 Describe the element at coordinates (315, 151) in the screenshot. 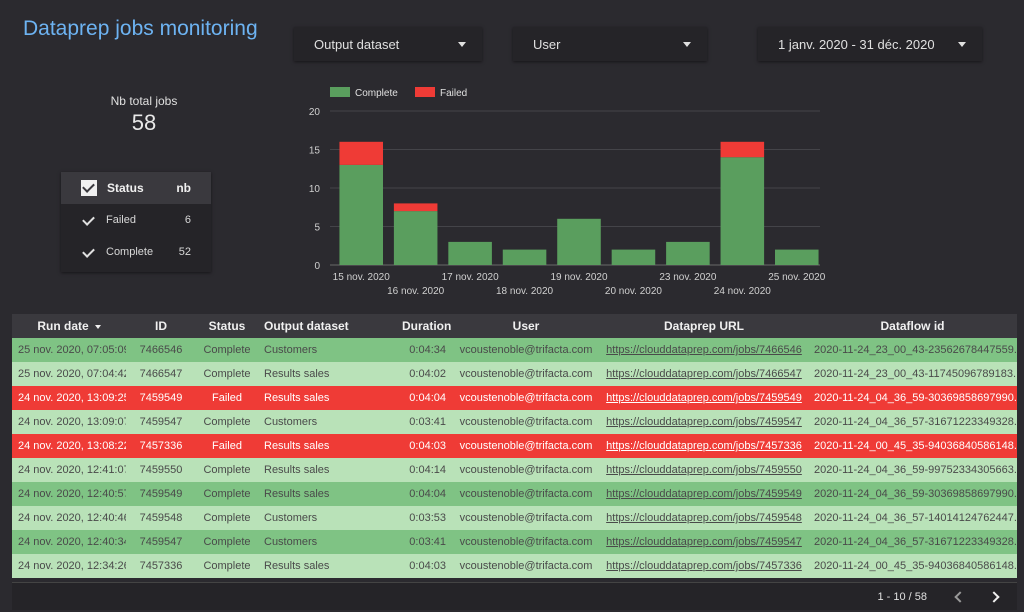

I see `y-tick-label: 15` at that location.